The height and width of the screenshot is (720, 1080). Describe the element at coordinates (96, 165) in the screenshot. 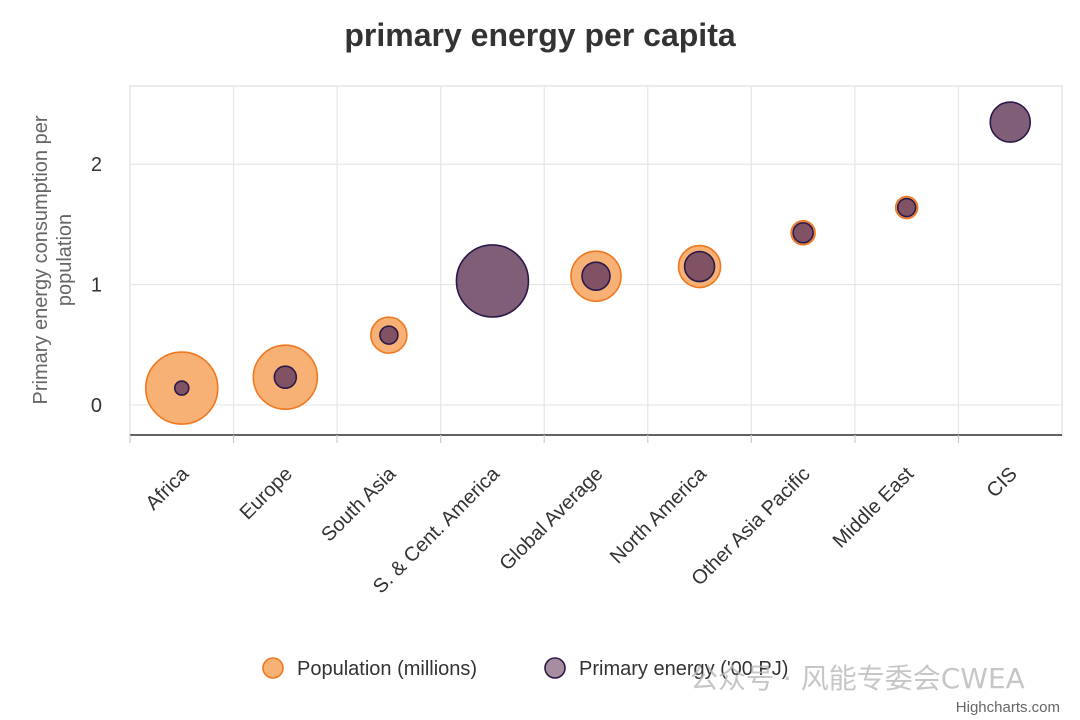

I see `y-tick-label: 2` at that location.